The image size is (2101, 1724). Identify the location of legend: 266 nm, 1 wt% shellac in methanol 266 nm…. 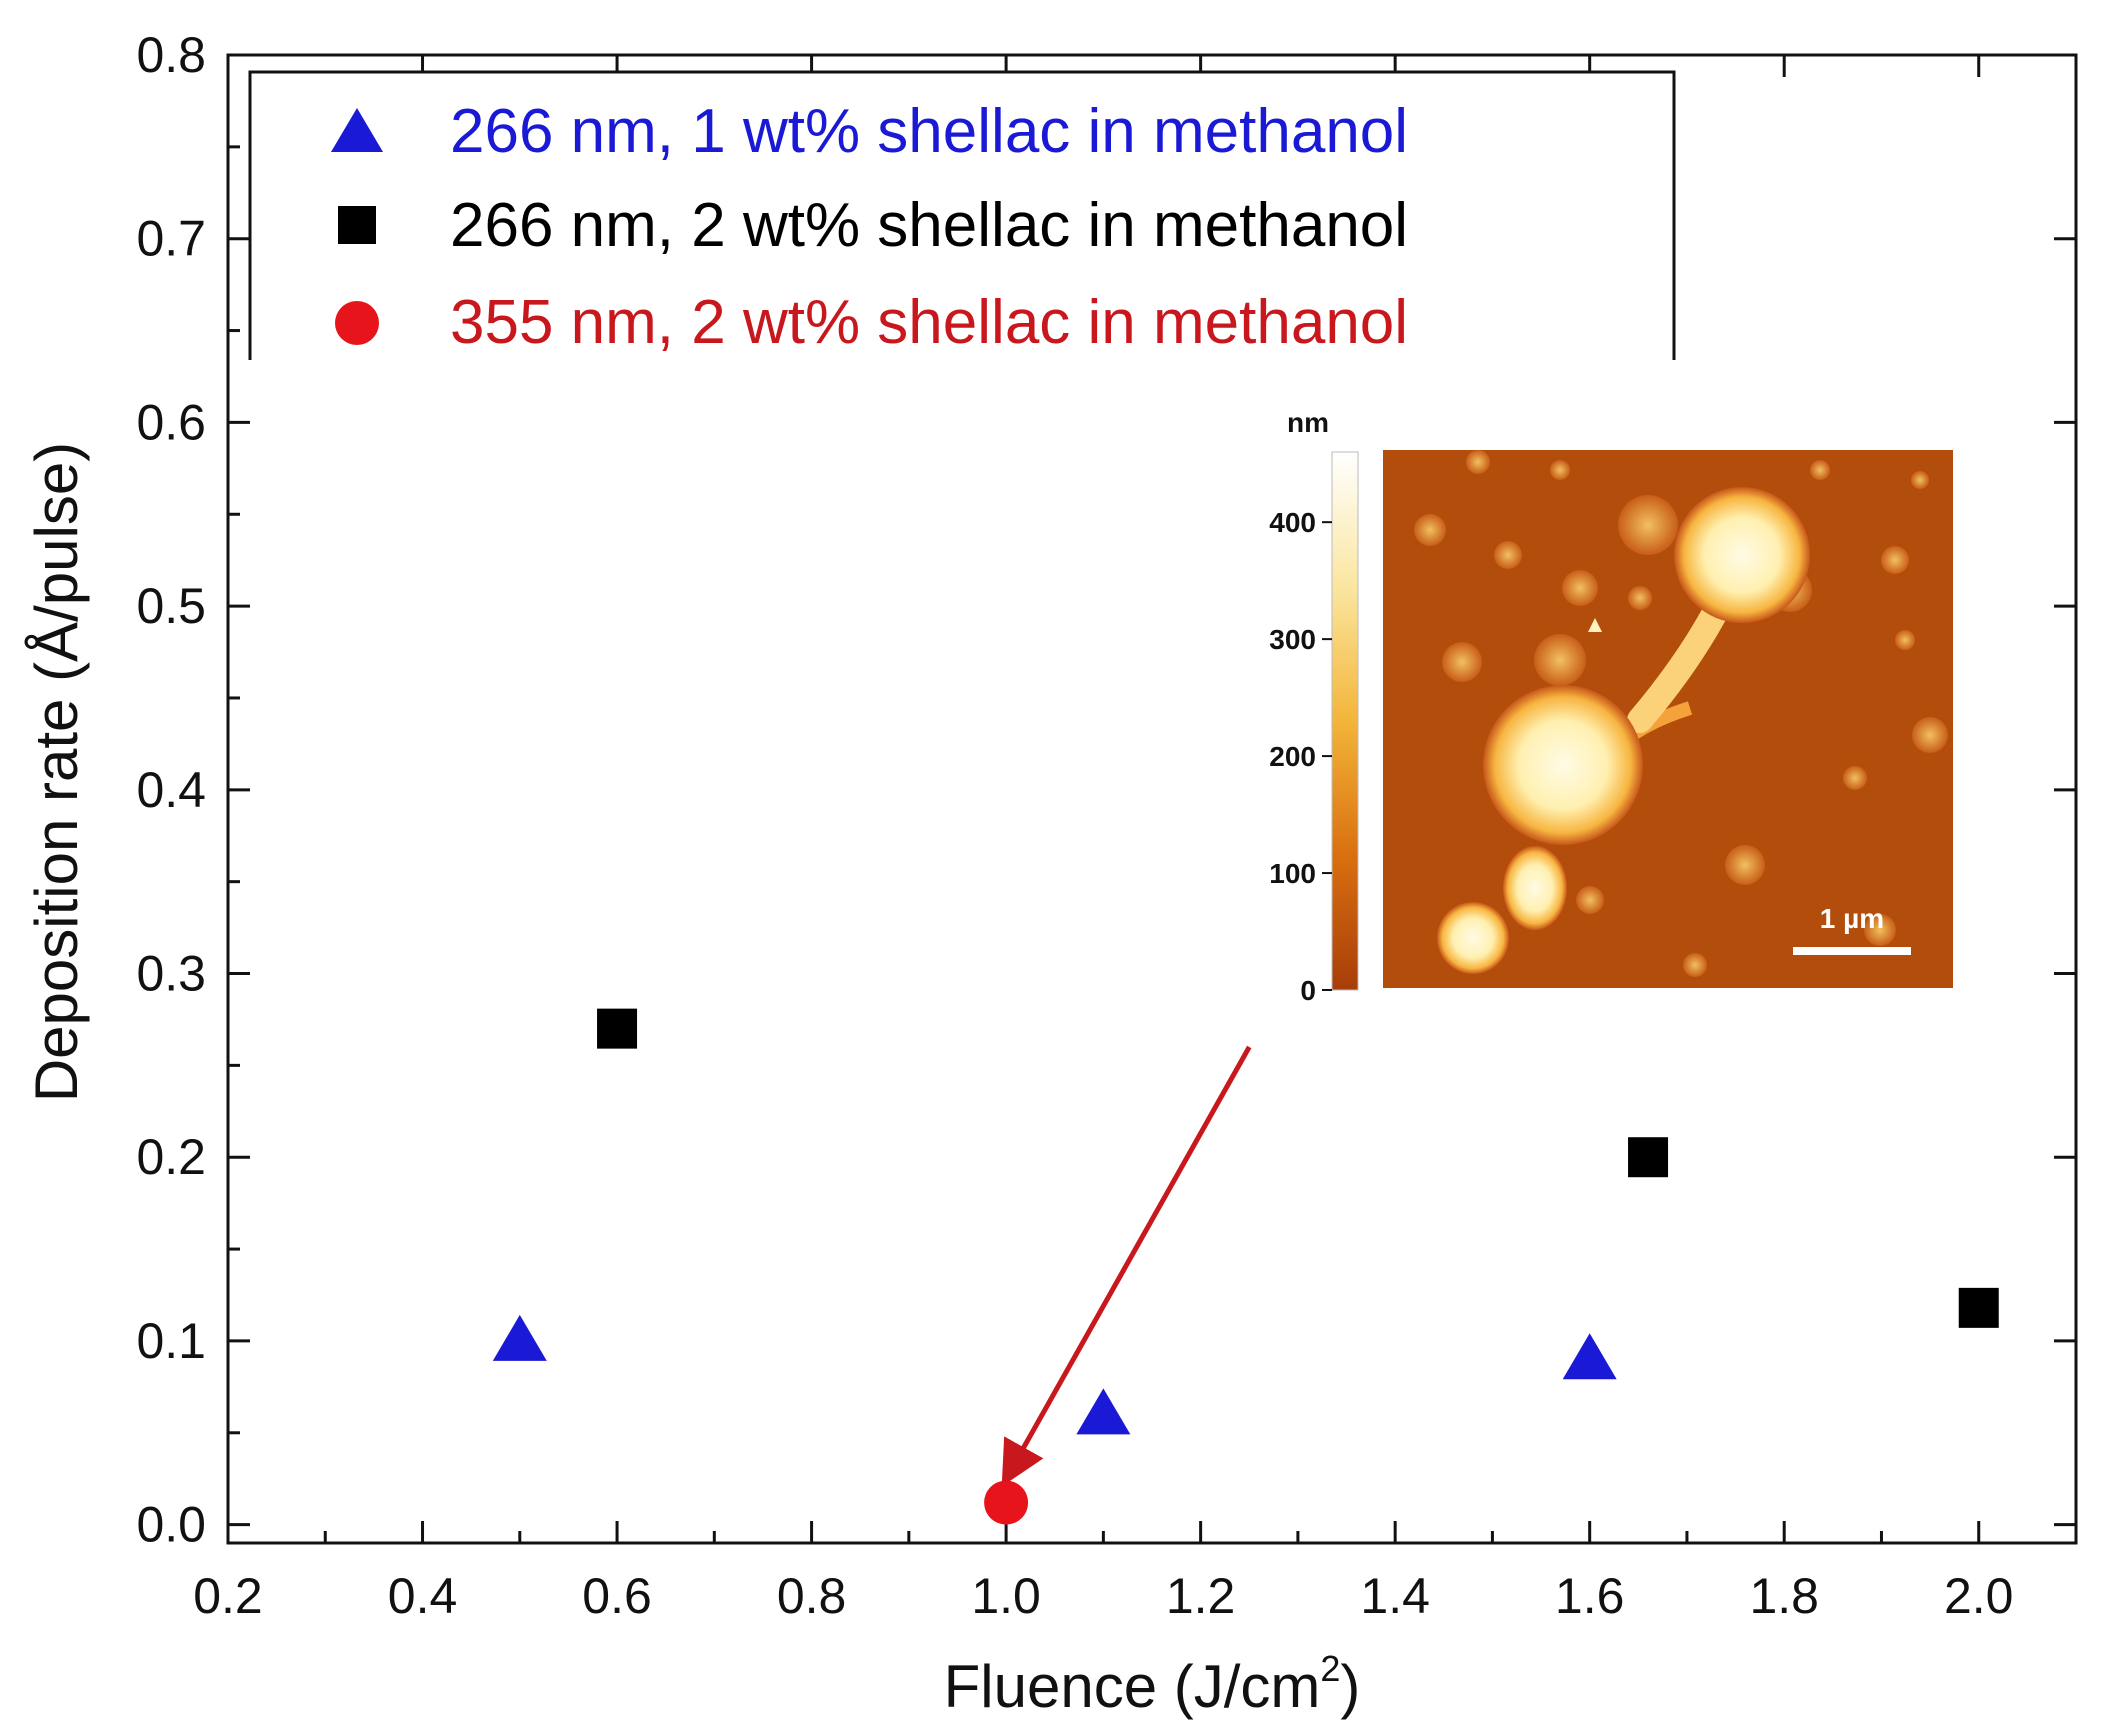
(960, 222).